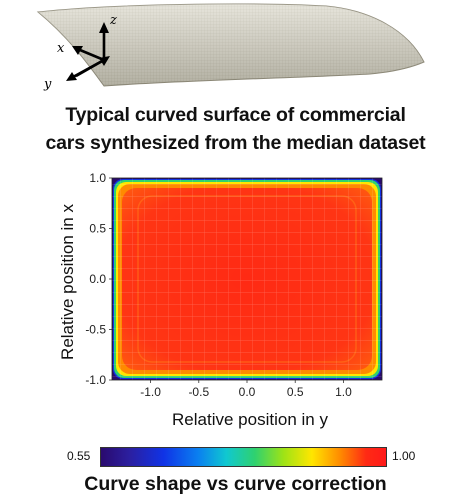  Describe the element at coordinates (88, 51) in the screenshot. I see `coordinate-axes` at that location.